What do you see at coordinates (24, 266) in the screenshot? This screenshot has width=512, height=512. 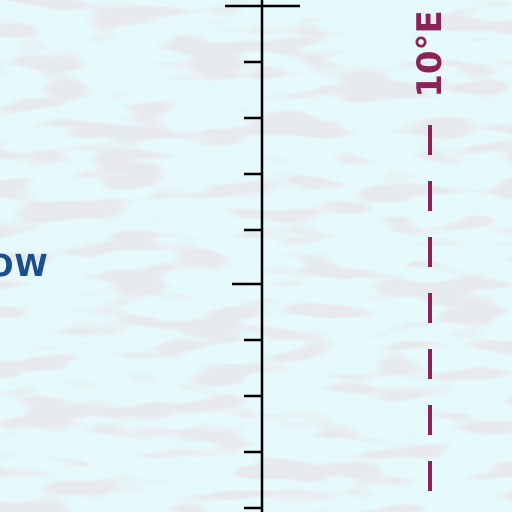 I see `place-label: OW` at bounding box center [24, 266].